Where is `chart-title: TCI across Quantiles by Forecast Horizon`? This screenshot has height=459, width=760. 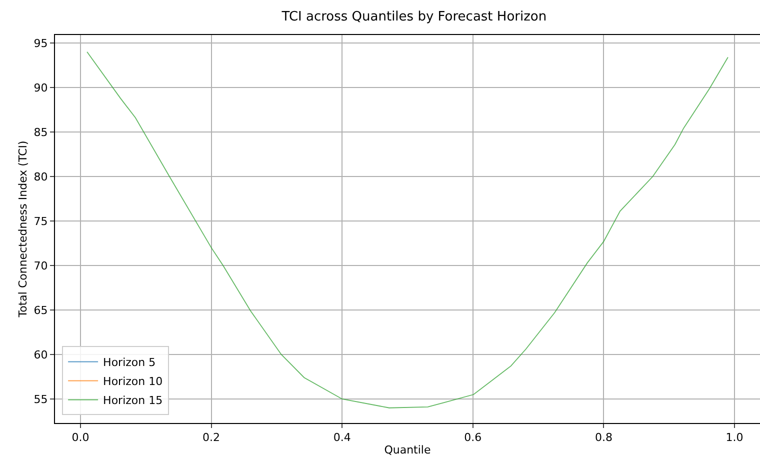 chart-title: TCI across Quantiles by Forecast Horizon is located at coordinates (413, 17).